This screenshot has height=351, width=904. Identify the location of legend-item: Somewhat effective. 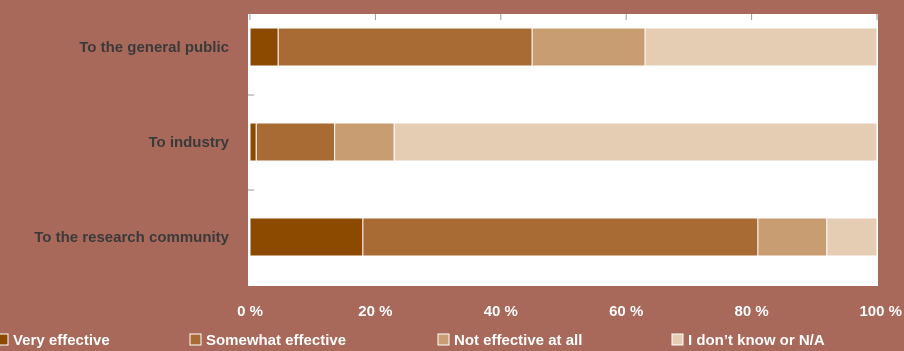
(267, 340).